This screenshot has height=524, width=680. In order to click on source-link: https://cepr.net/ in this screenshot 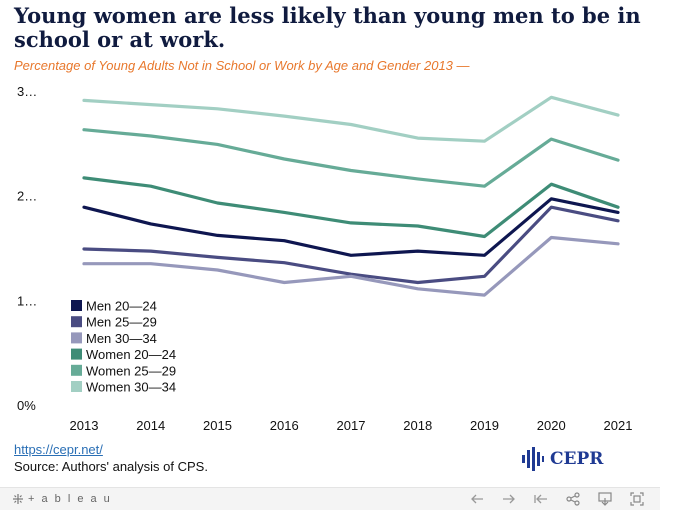, I will do `click(58, 449)`.